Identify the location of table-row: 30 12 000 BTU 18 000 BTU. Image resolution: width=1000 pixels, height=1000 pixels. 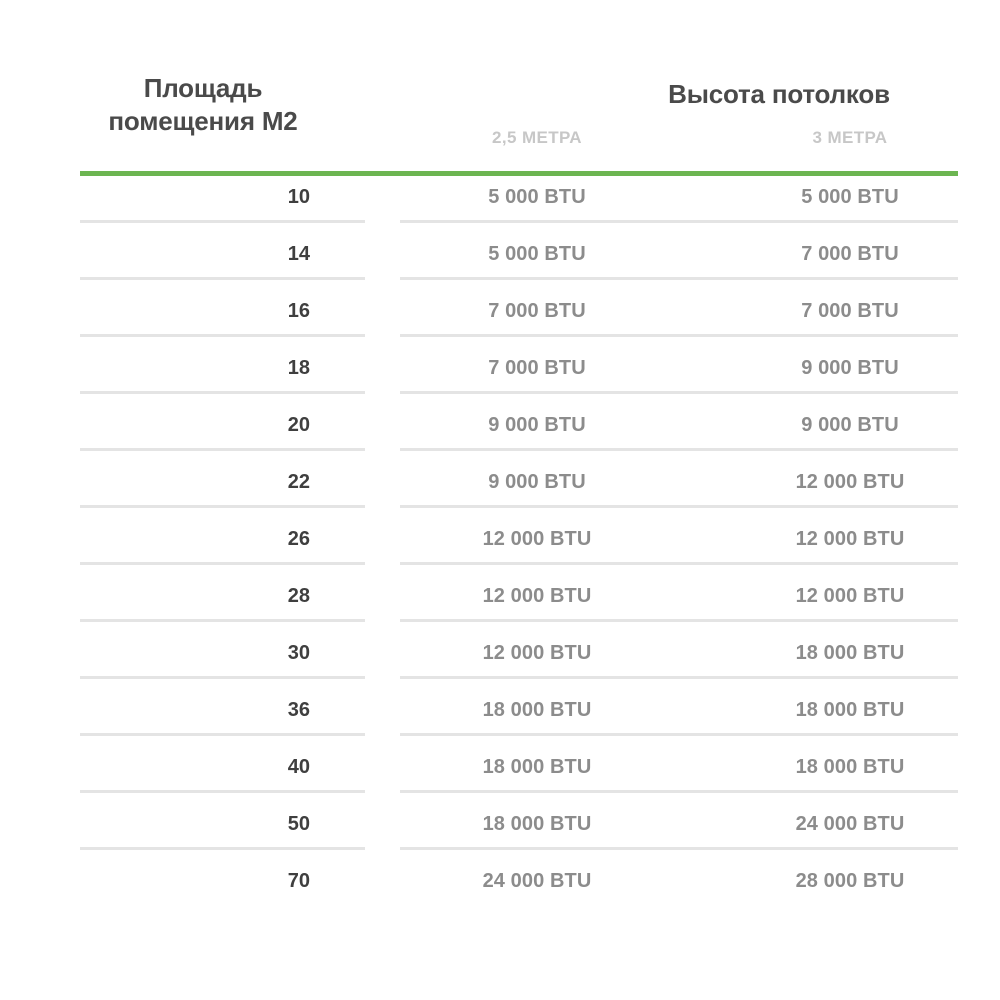
(500, 659).